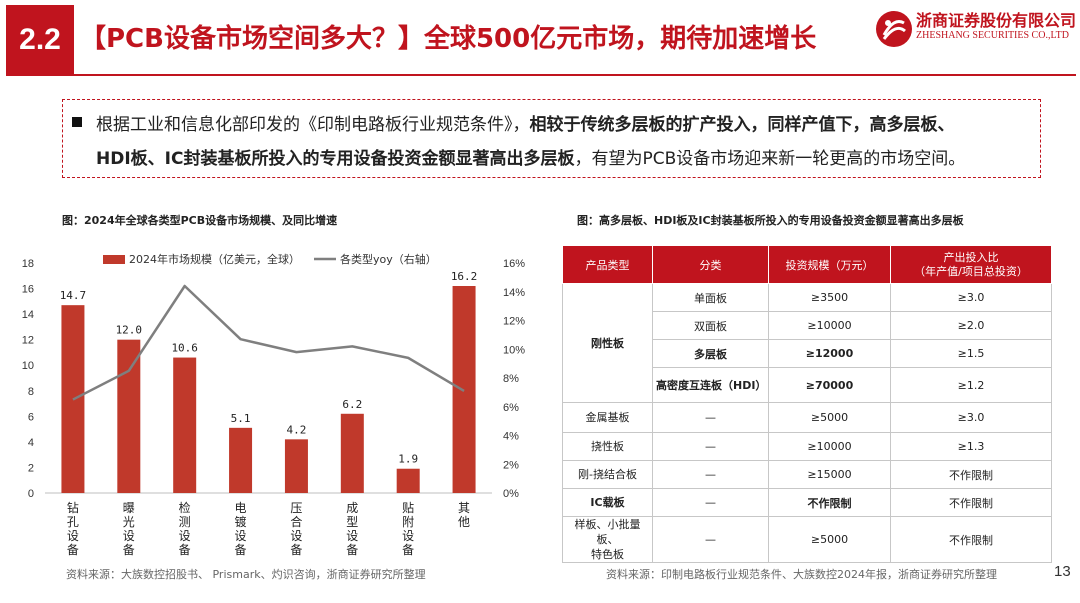 The height and width of the screenshot is (603, 1080). I want to click on table-row: 多层板 ≥12000 ≥1.5, so click(807, 353).